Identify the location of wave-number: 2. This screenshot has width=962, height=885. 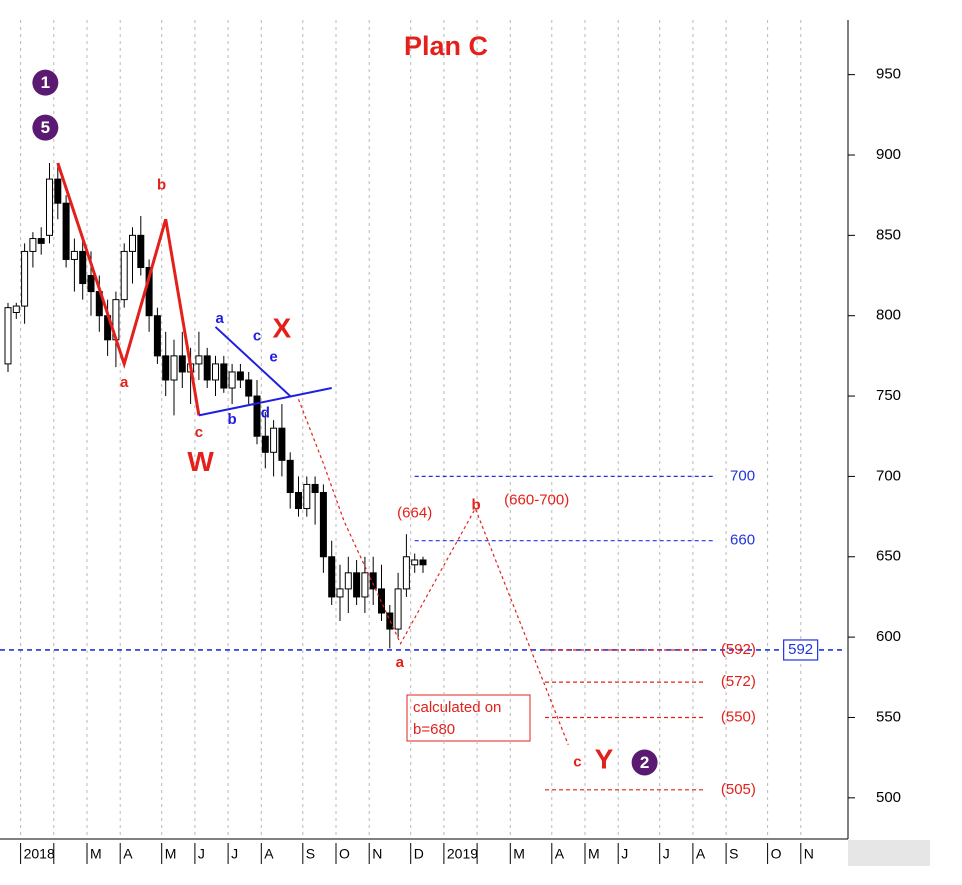
(644, 762).